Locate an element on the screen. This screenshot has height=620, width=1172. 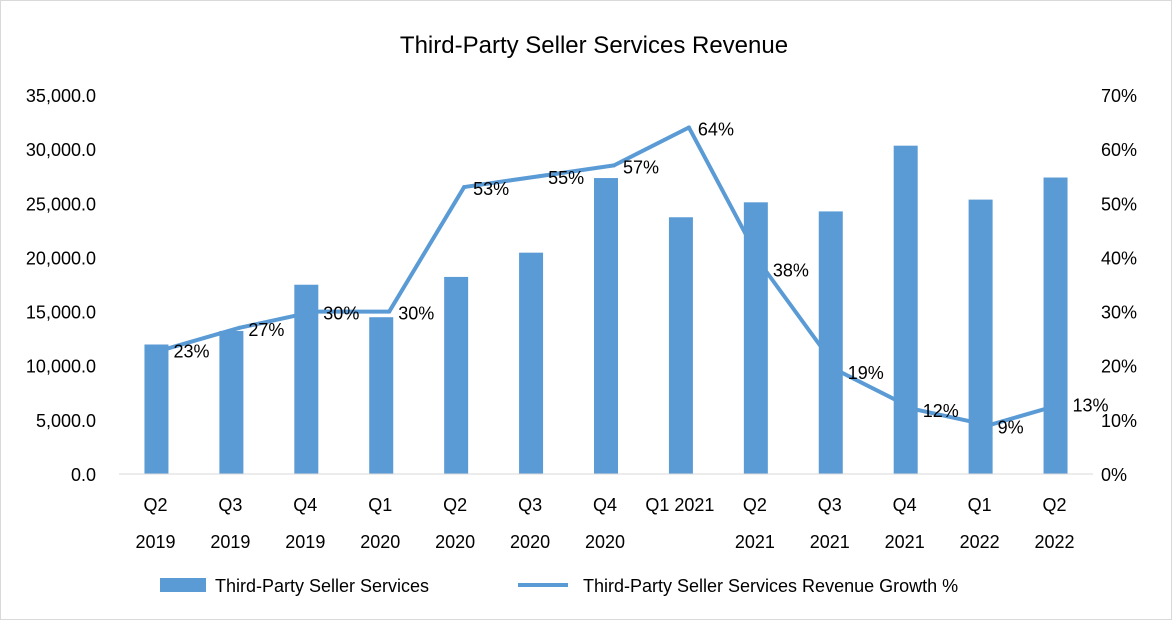
growth-data-label: 13% is located at coordinates (1091, 406).